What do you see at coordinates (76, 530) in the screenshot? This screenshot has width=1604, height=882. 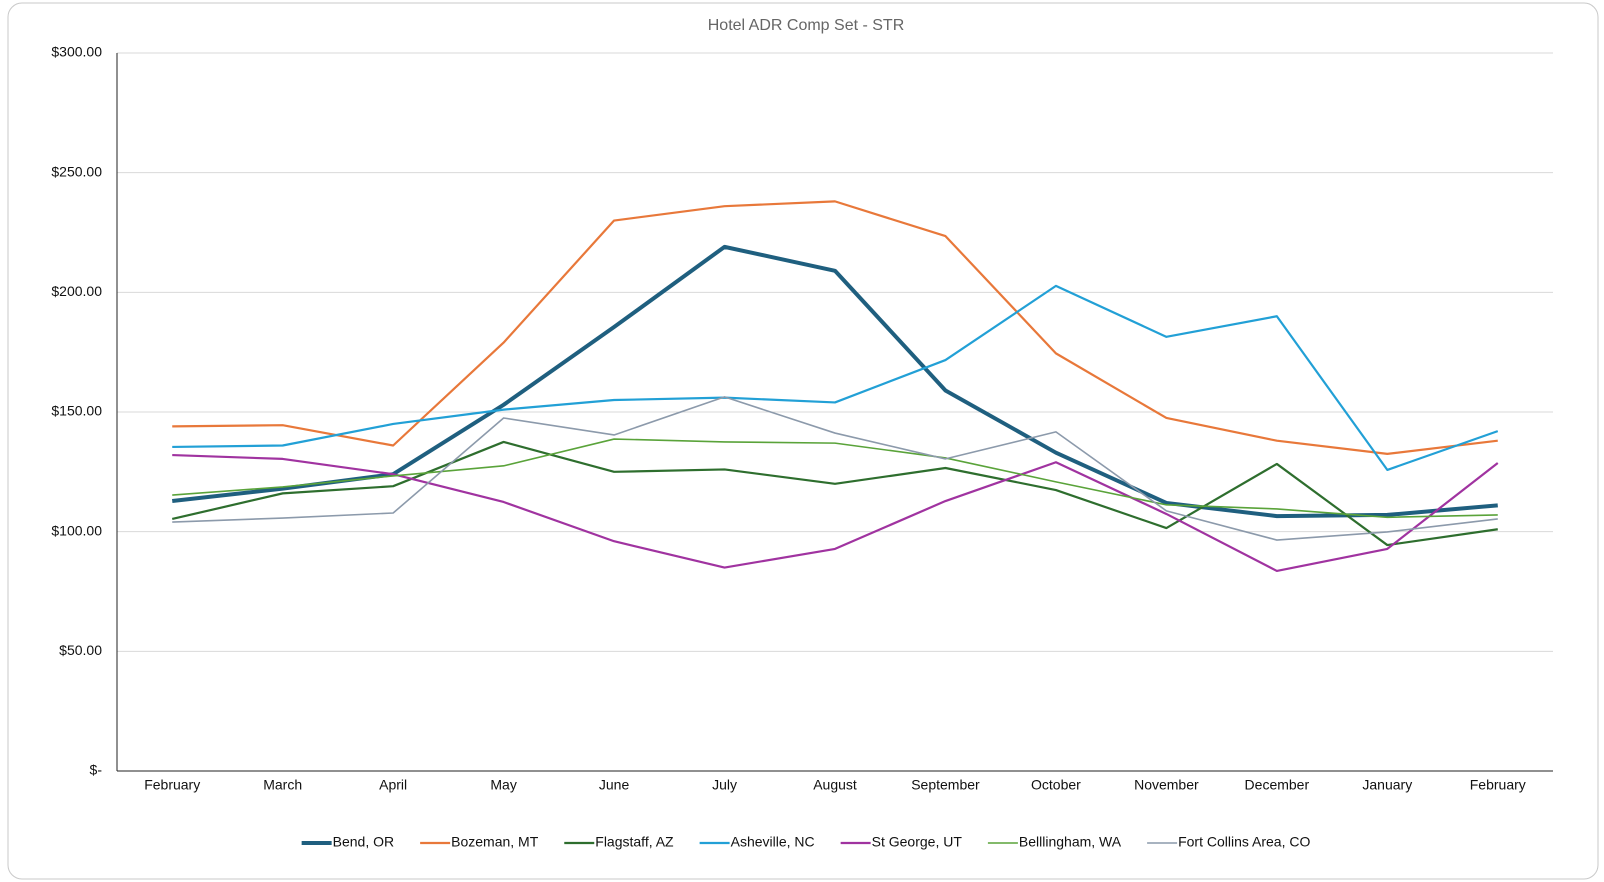 I see `y-tick-label: $100.00` at bounding box center [76, 530].